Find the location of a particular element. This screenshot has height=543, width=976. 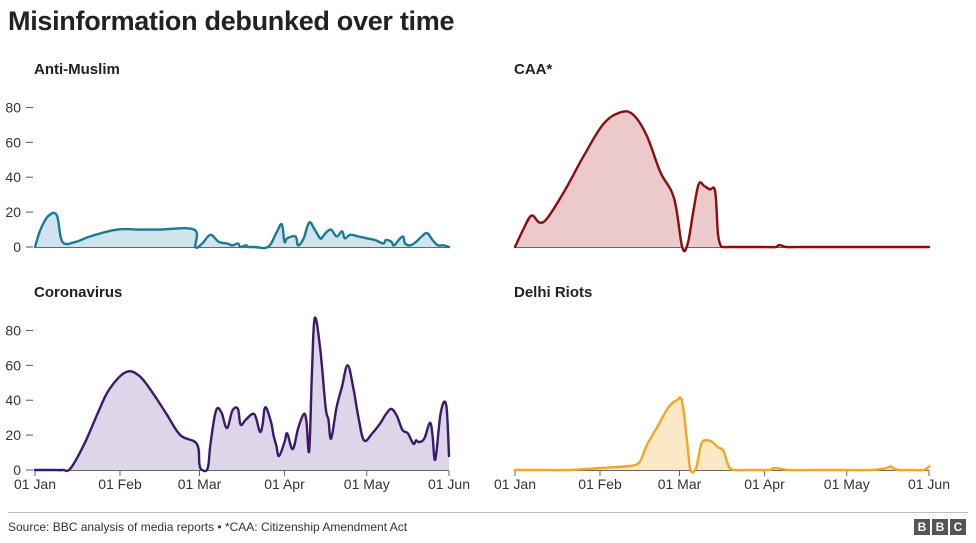

bbc-logo: B B C is located at coordinates (940, 527).